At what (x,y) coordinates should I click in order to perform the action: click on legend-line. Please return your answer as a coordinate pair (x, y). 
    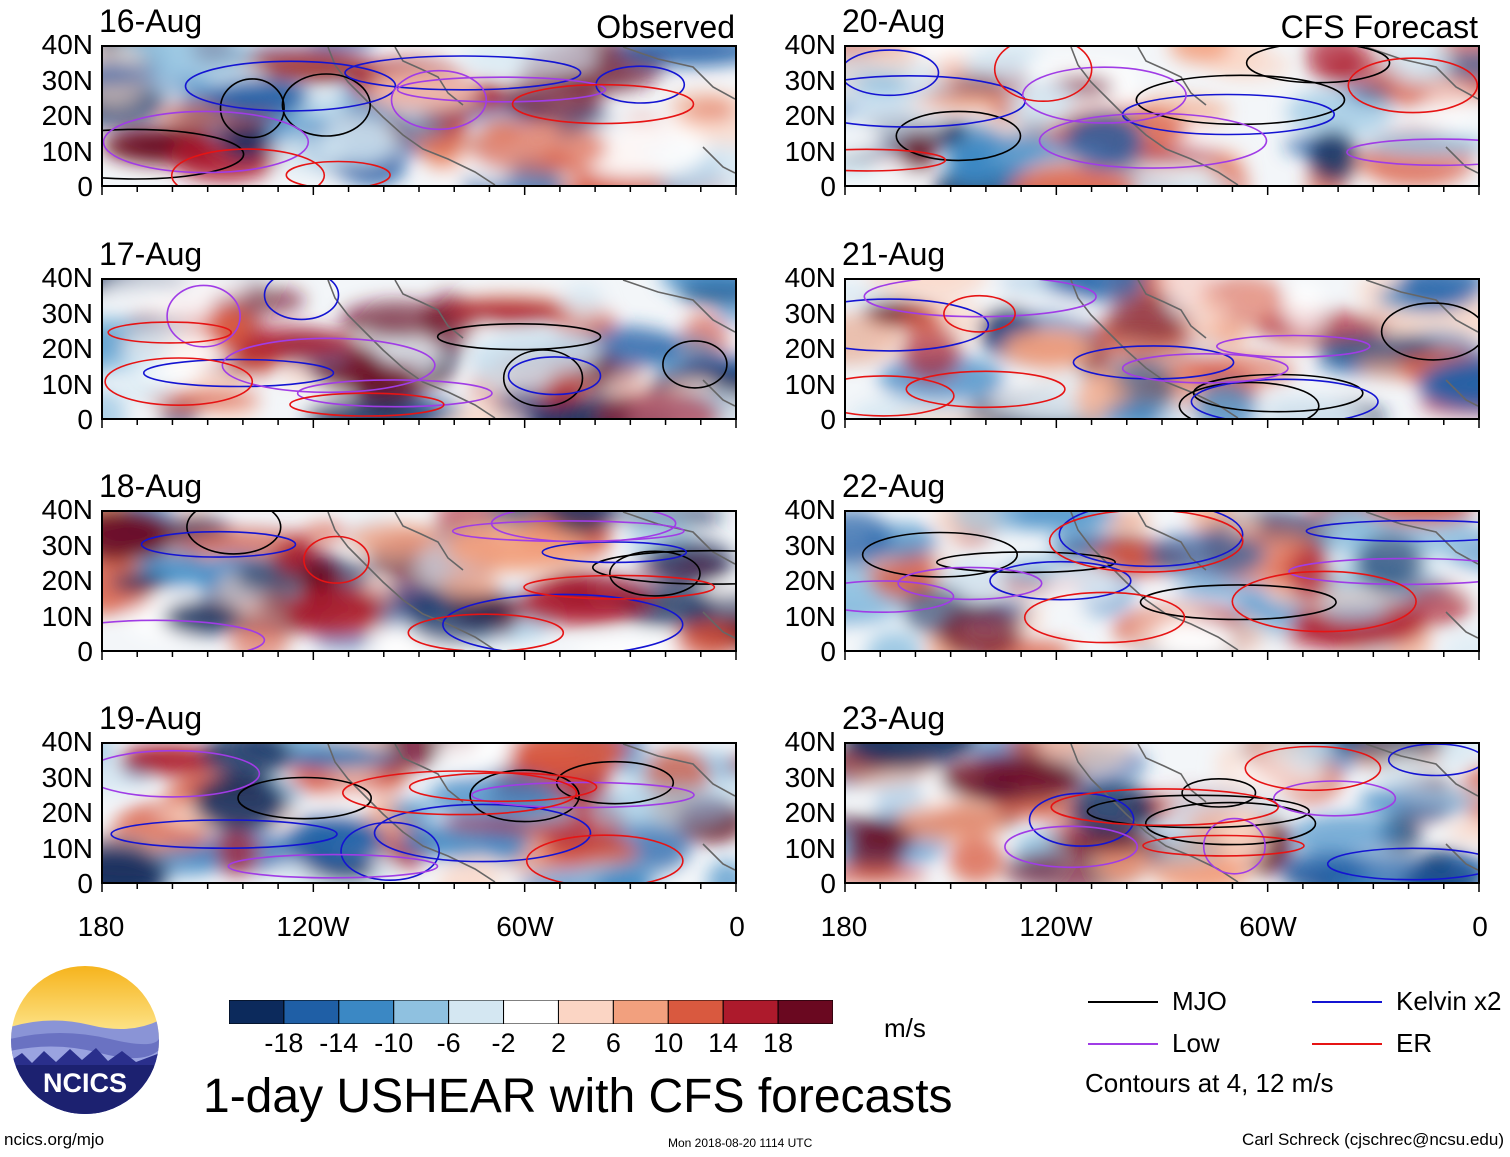
    Looking at the image, I should click on (1347, 1002).